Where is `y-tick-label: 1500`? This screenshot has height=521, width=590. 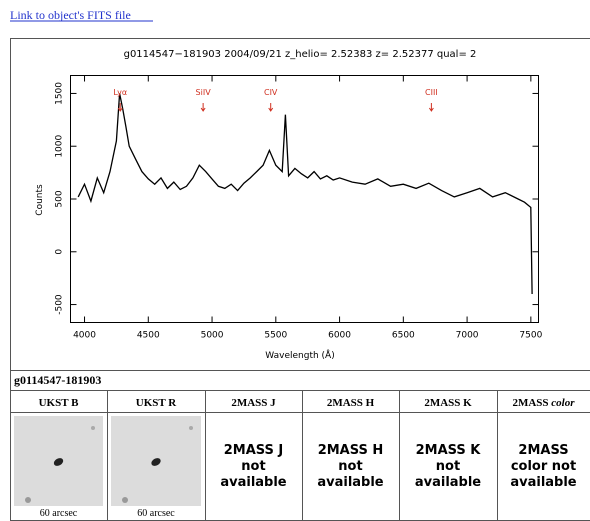 y-tick-label: 1500 is located at coordinates (60, 93).